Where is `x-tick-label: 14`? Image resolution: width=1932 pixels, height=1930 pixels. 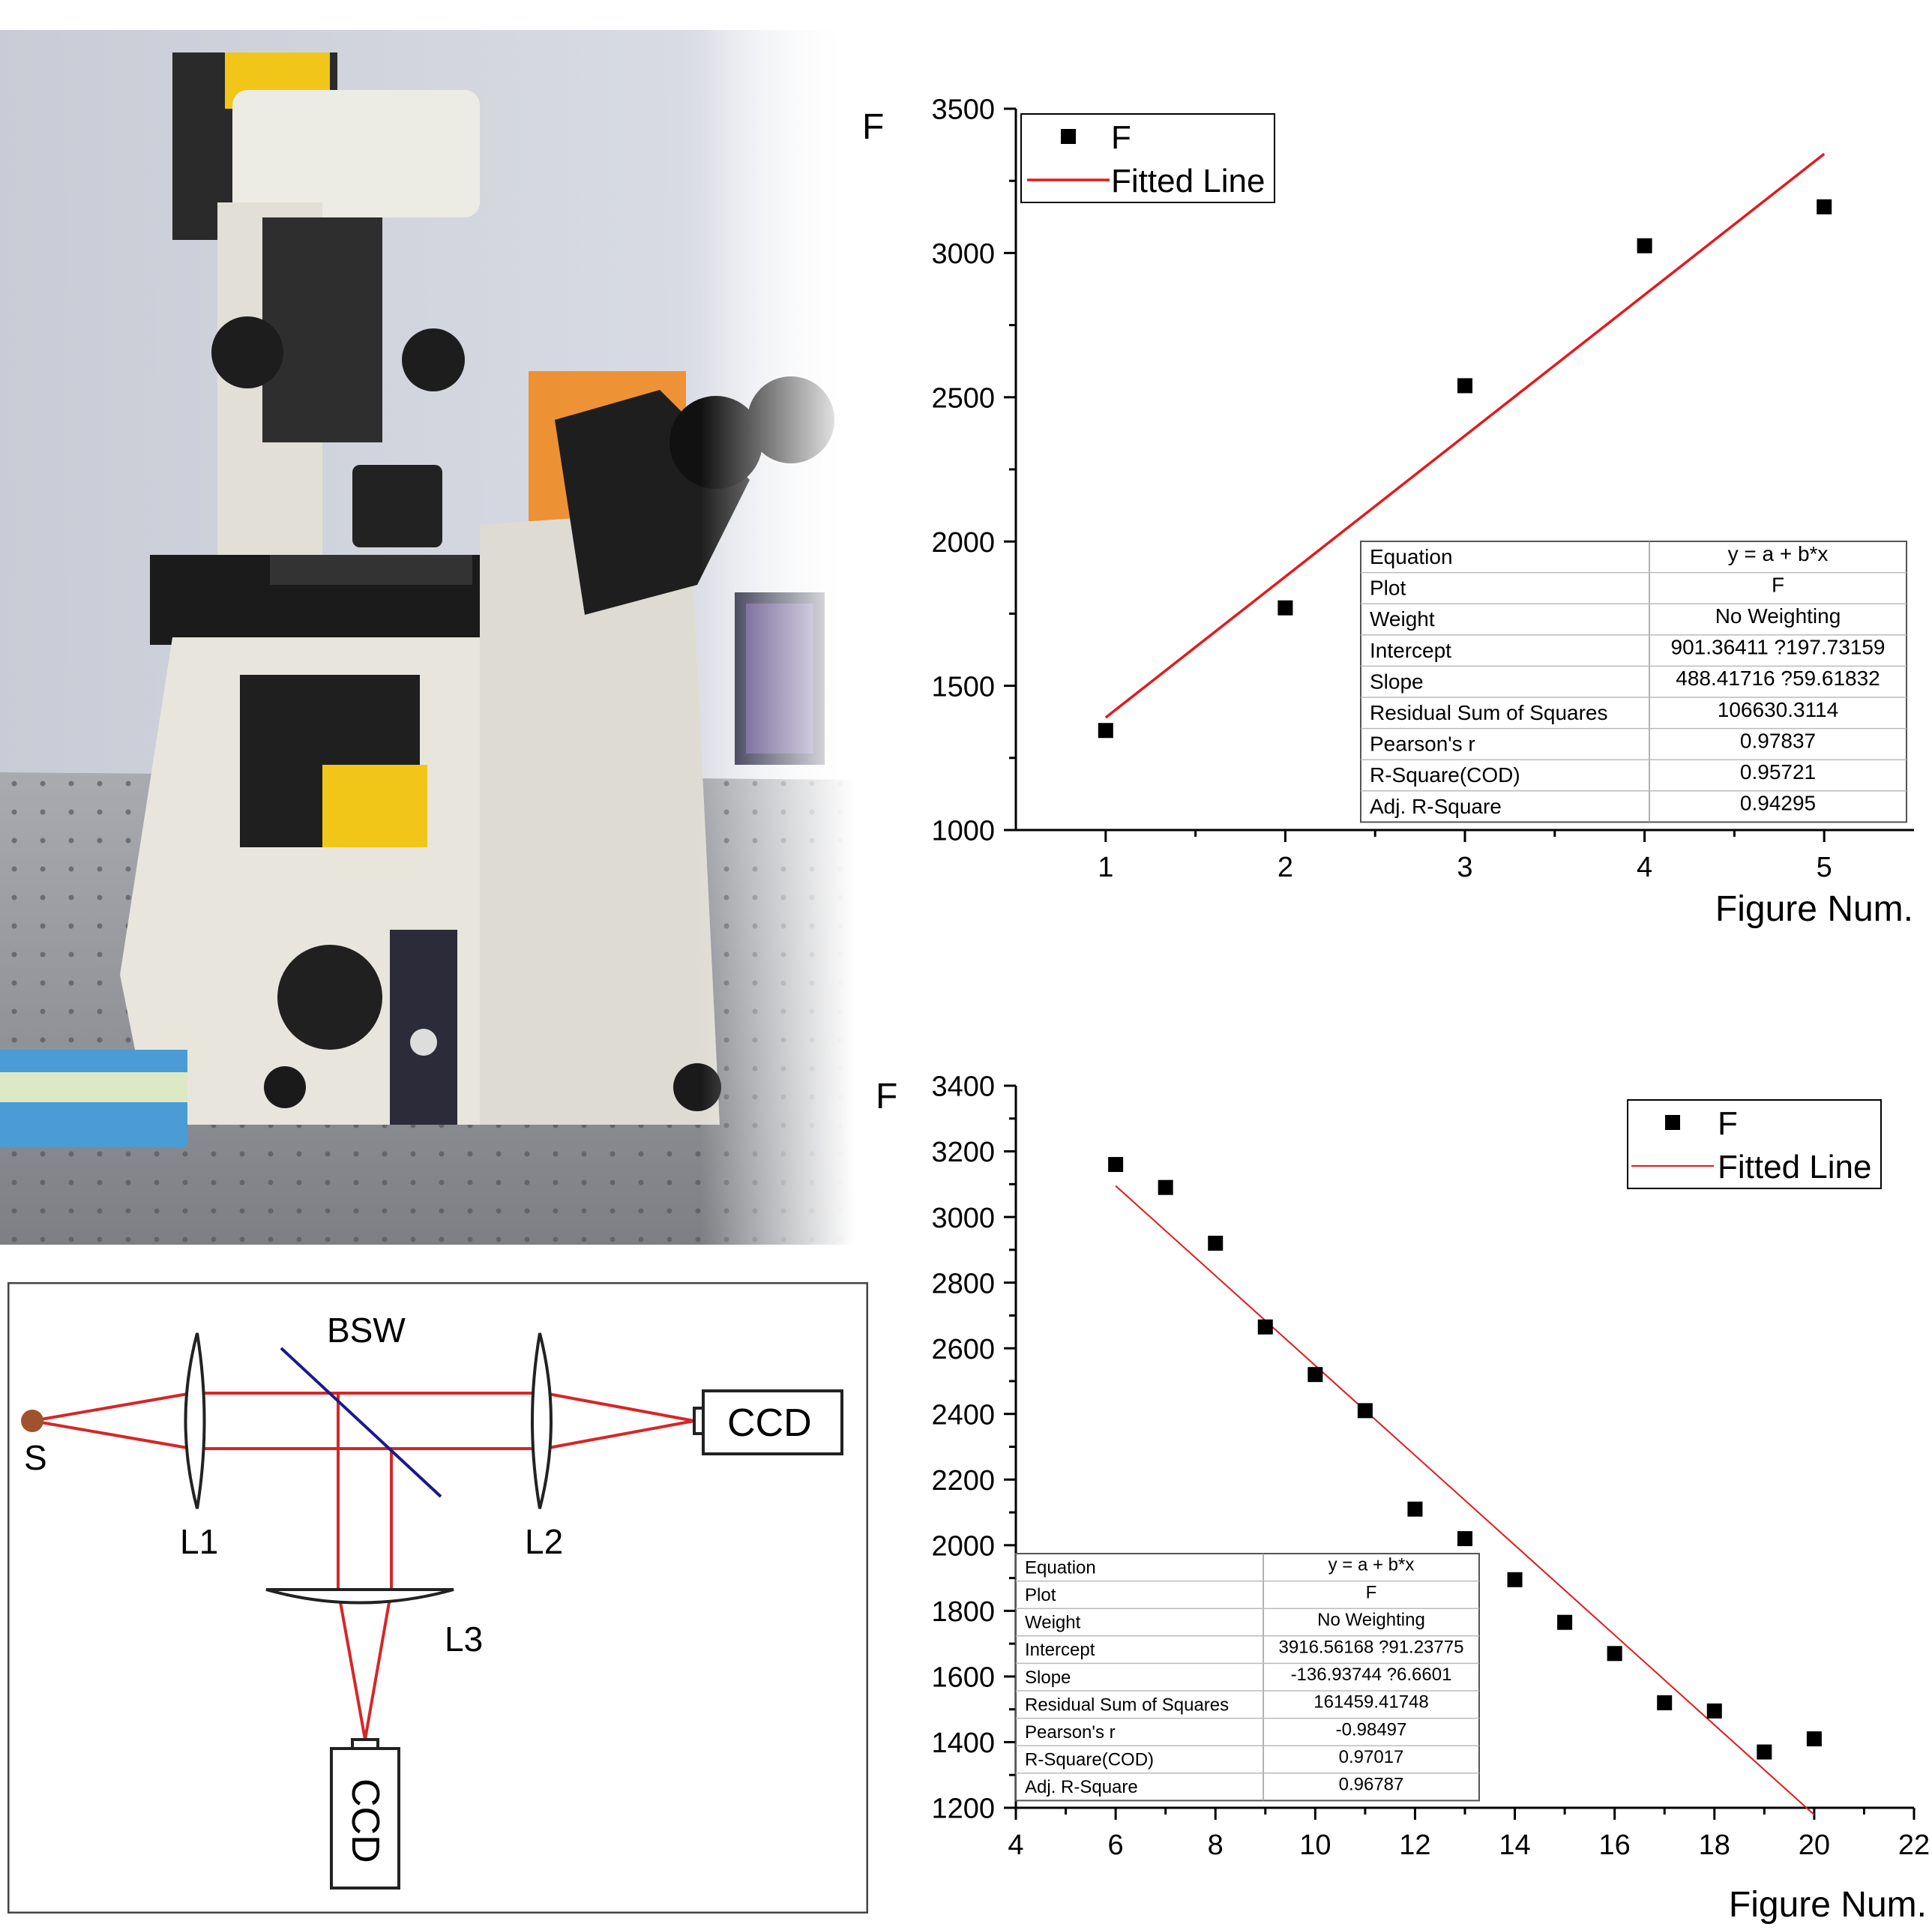
x-tick-label: 14 is located at coordinates (1514, 1845).